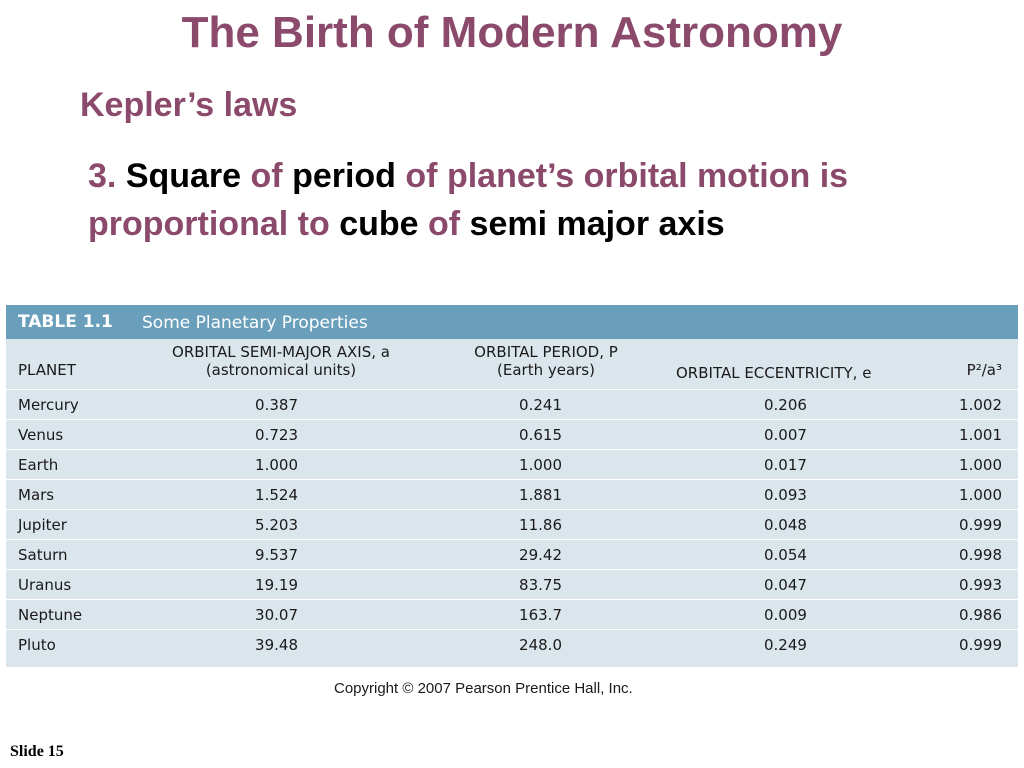 Image resolution: width=1024 pixels, height=768 pixels. What do you see at coordinates (974, 387) in the screenshot?
I see `col-header-ratio: P²/a³` at bounding box center [974, 387].